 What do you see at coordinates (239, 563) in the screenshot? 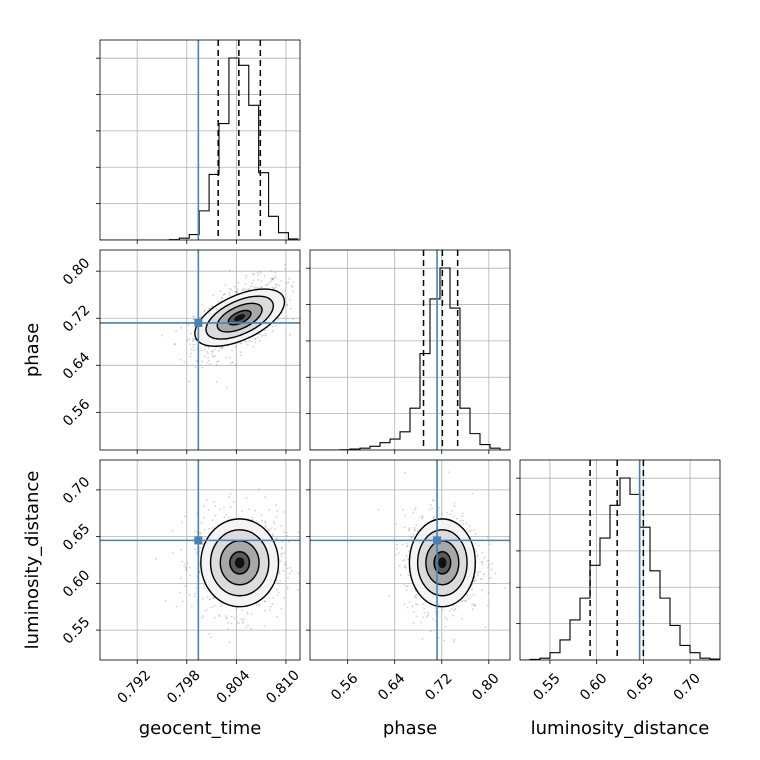
I see `density-fill` at bounding box center [239, 563].